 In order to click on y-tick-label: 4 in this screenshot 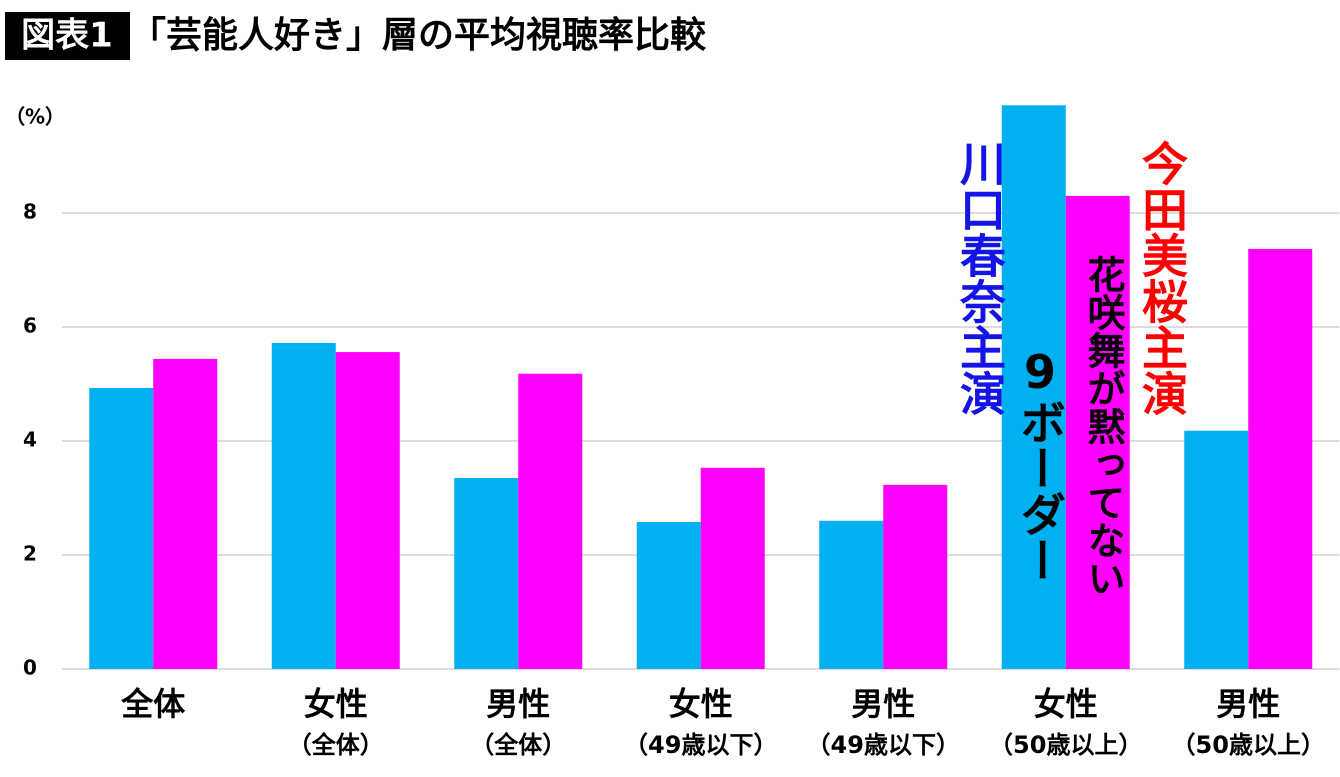, I will do `click(30, 440)`.